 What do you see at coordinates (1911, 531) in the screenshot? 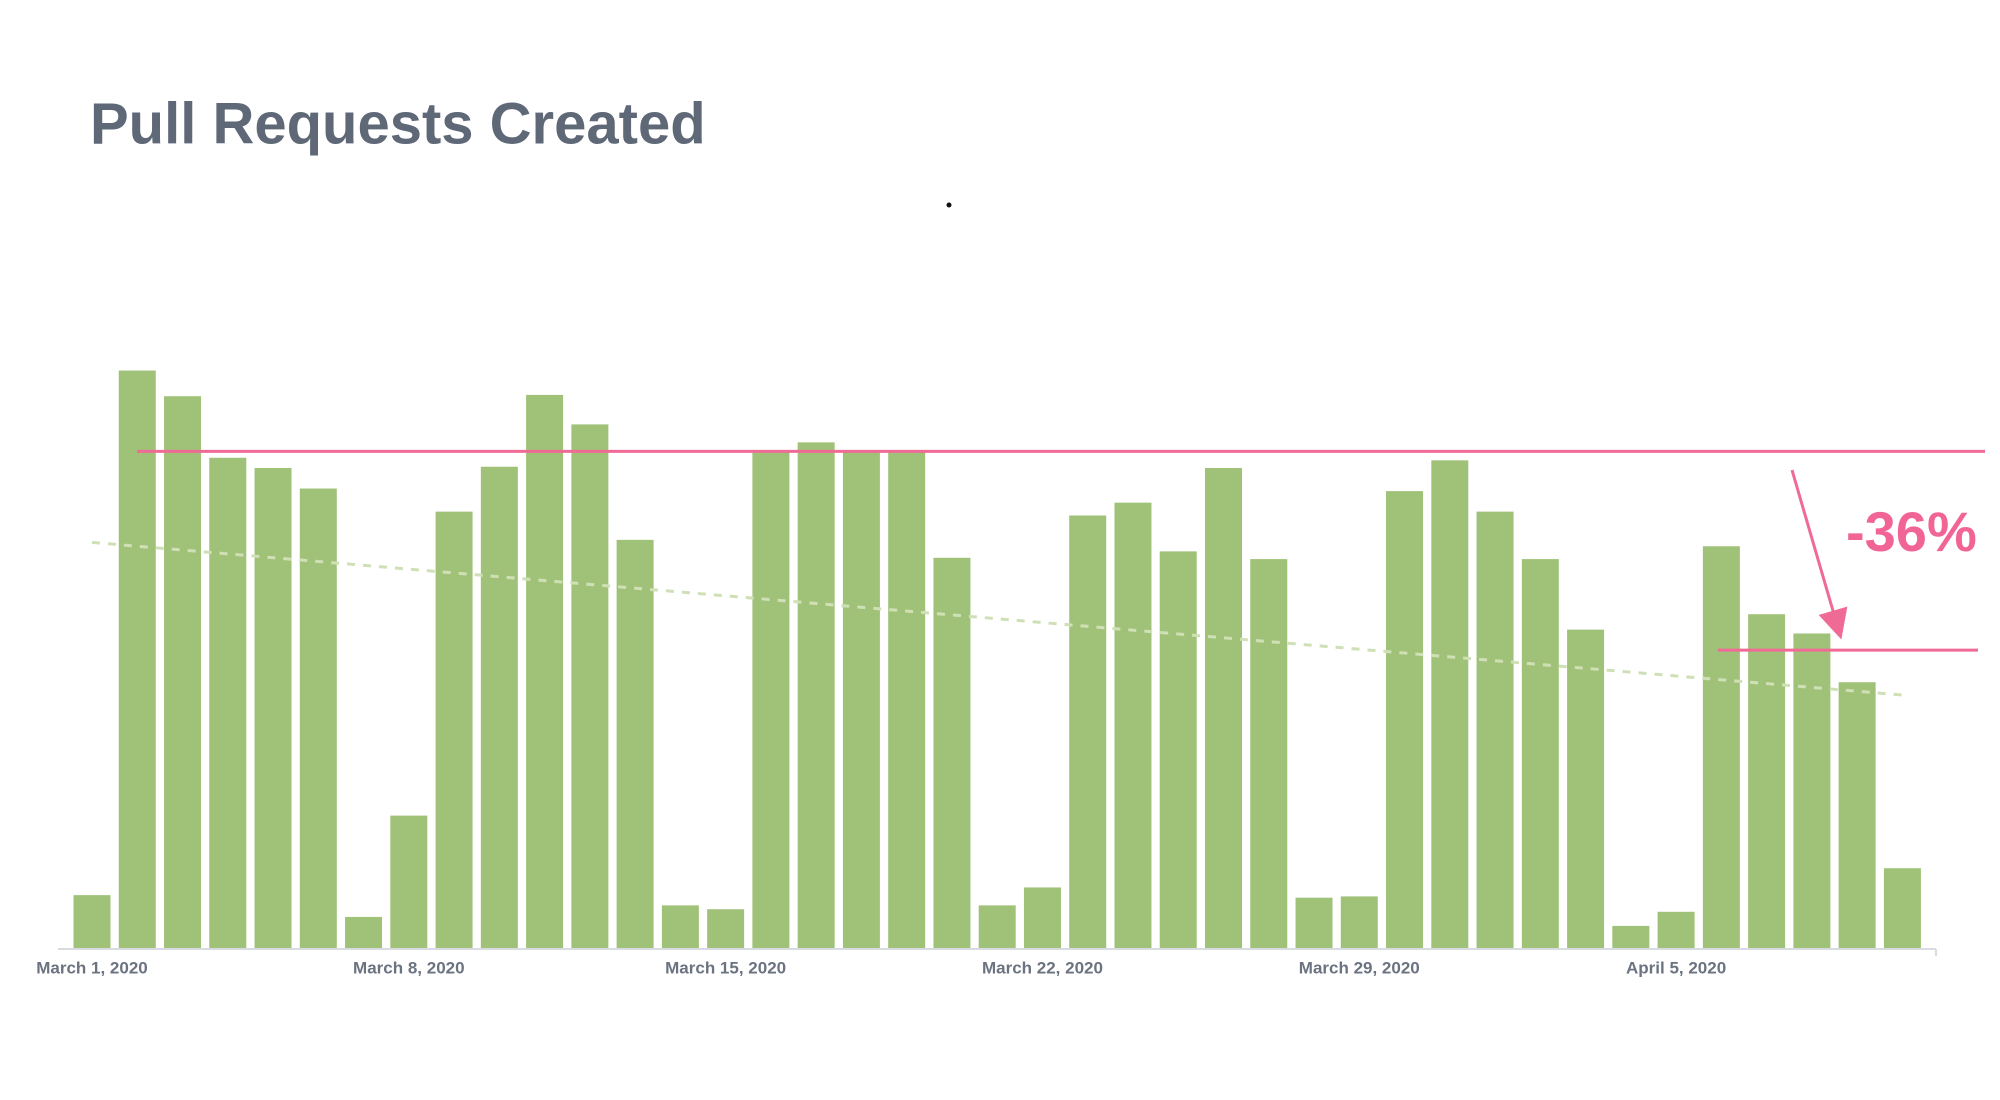
I see `annotation: -36%` at bounding box center [1911, 531].